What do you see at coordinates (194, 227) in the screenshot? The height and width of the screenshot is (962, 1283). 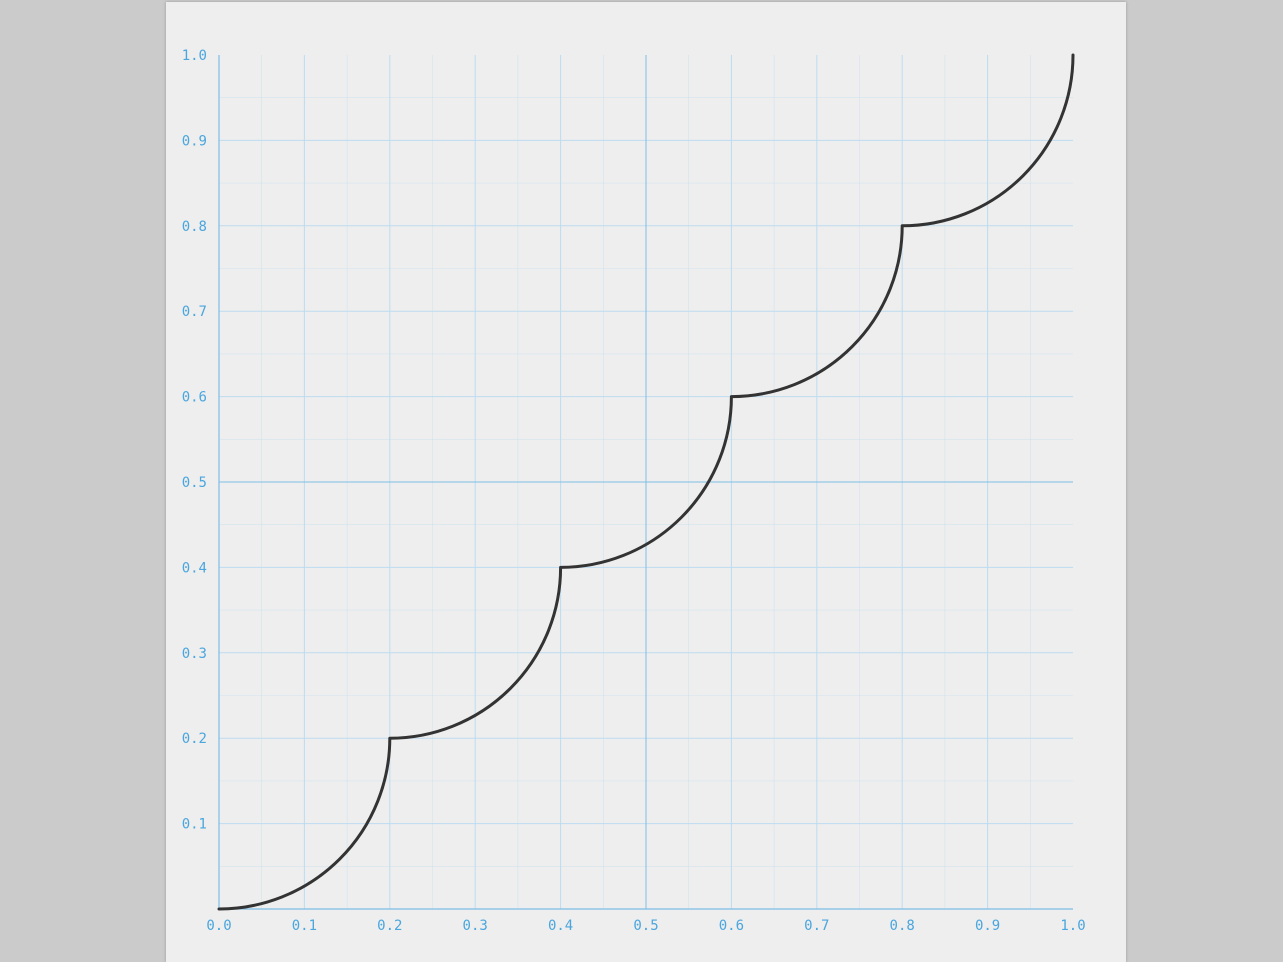 I see `y-tick-label: 0.8` at bounding box center [194, 227].